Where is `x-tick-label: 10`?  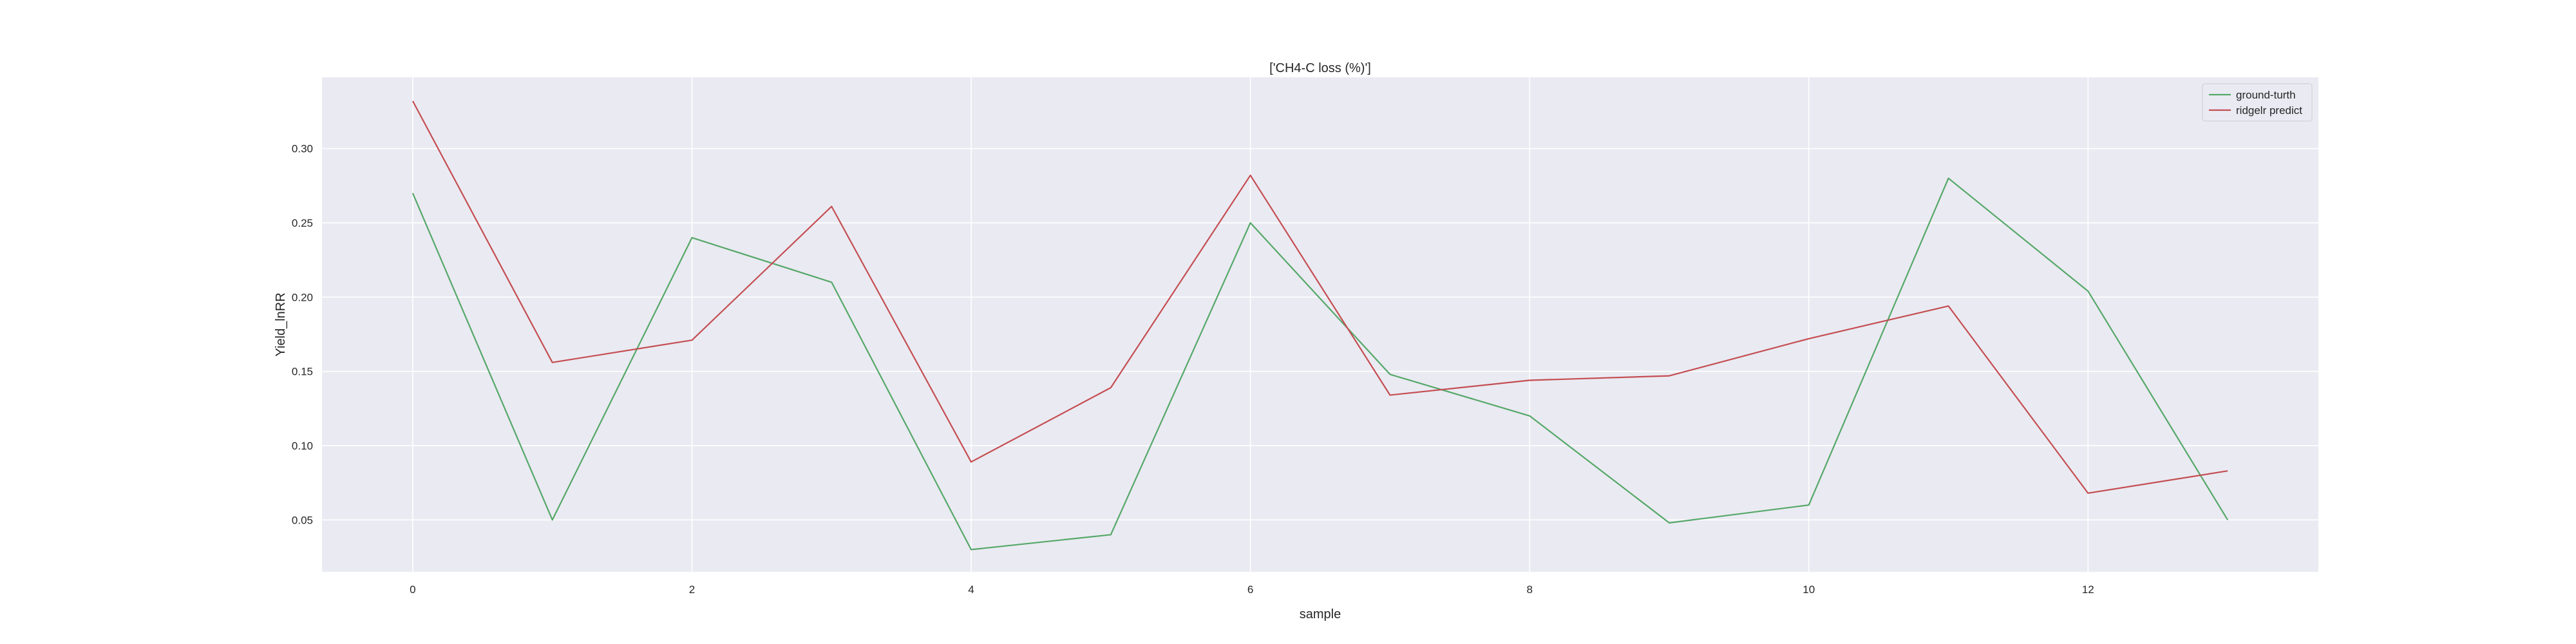 x-tick-label: 10 is located at coordinates (1809, 589).